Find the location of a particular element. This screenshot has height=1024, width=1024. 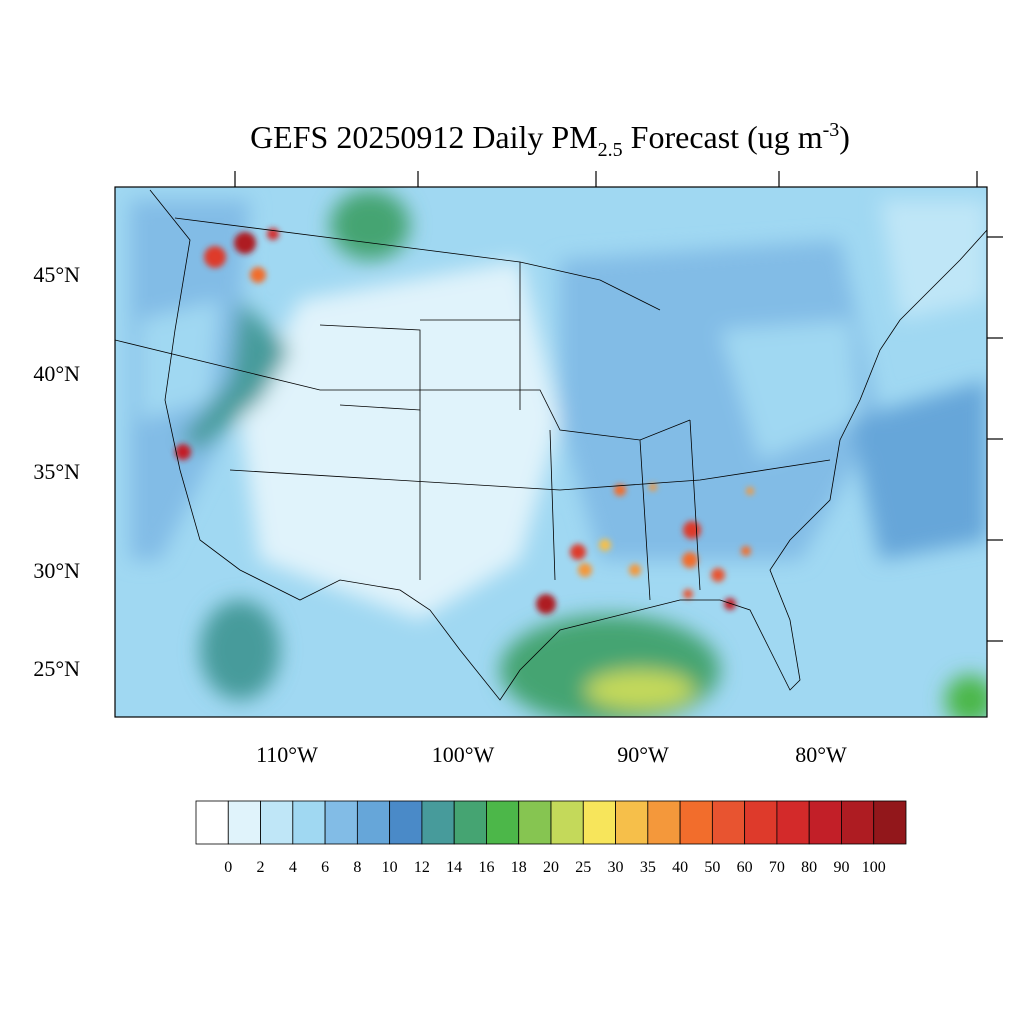

colorbar-label: 12 is located at coordinates (422, 867).